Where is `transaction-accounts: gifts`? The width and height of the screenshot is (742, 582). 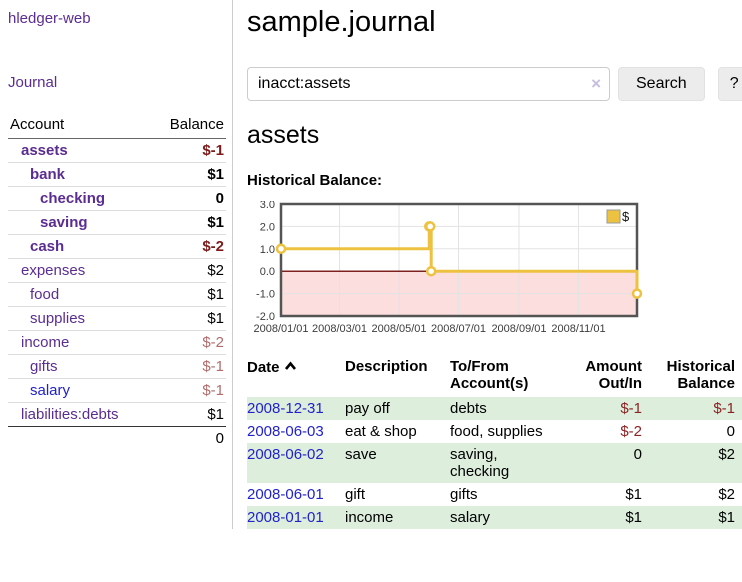
transaction-accounts: gifts is located at coordinates (464, 494).